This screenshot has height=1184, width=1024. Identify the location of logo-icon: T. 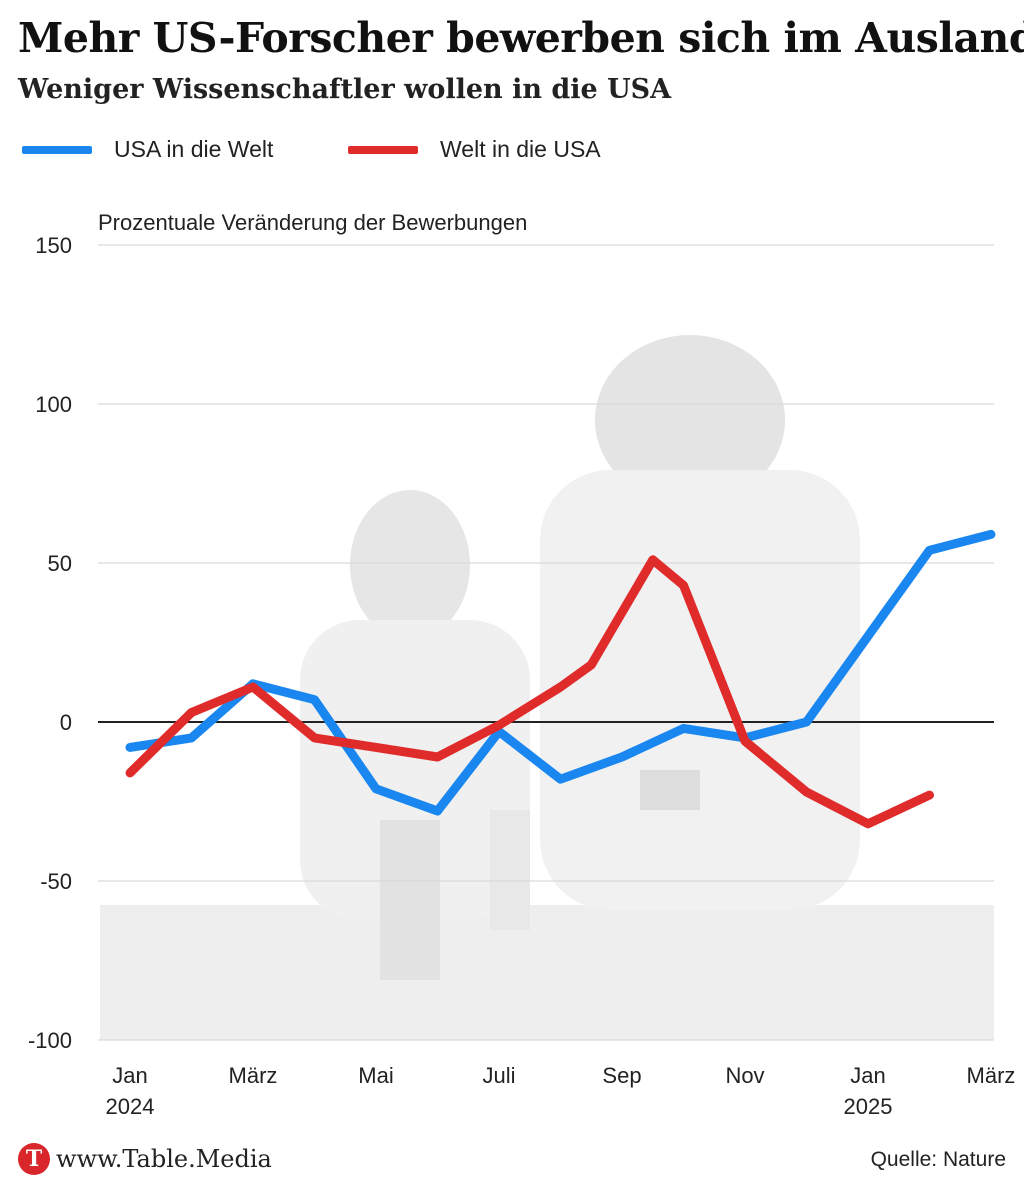
(34, 1159).